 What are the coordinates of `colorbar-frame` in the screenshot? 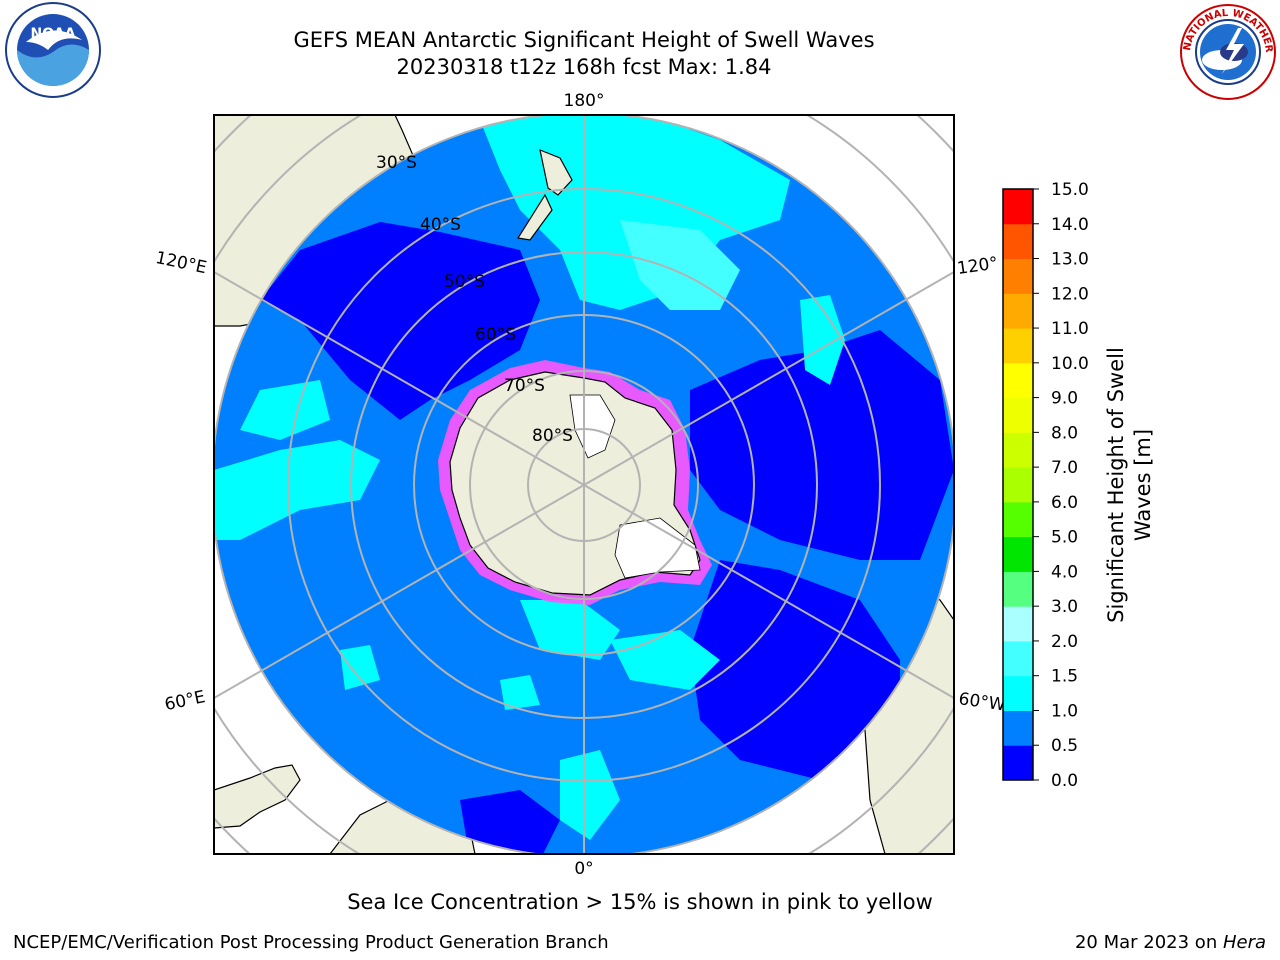 It's located at (1018, 484).